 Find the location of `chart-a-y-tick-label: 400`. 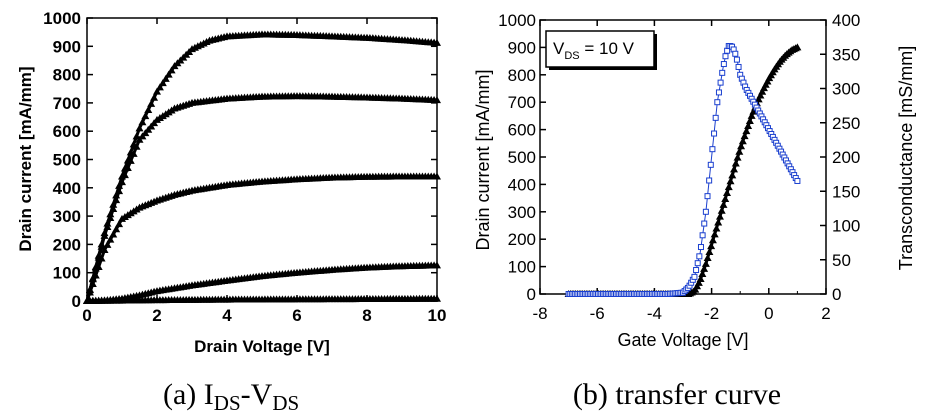

chart-a-y-tick-label: 400 is located at coordinates (67, 188).